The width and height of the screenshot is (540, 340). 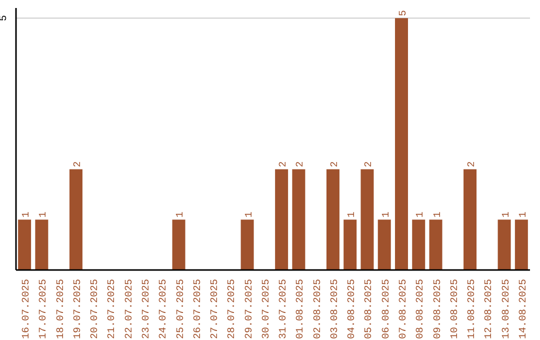 I want to click on x-tick-label: 17.07.2025, so click(x=44, y=309).